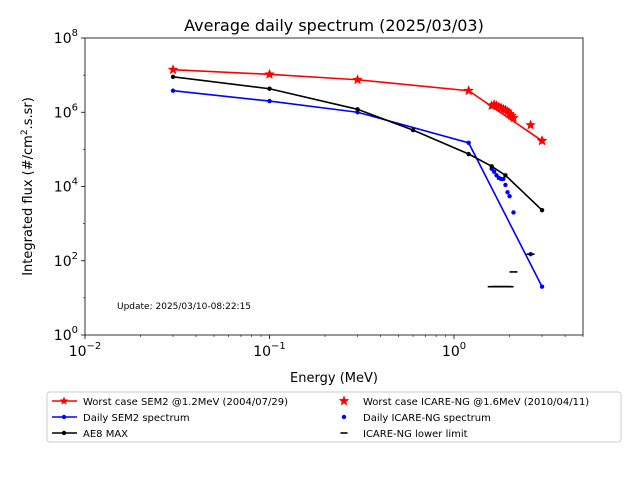  Describe the element at coordinates (334, 25) in the screenshot. I see `chart-title: Average daily spectrum (2025/03/03)` at that location.